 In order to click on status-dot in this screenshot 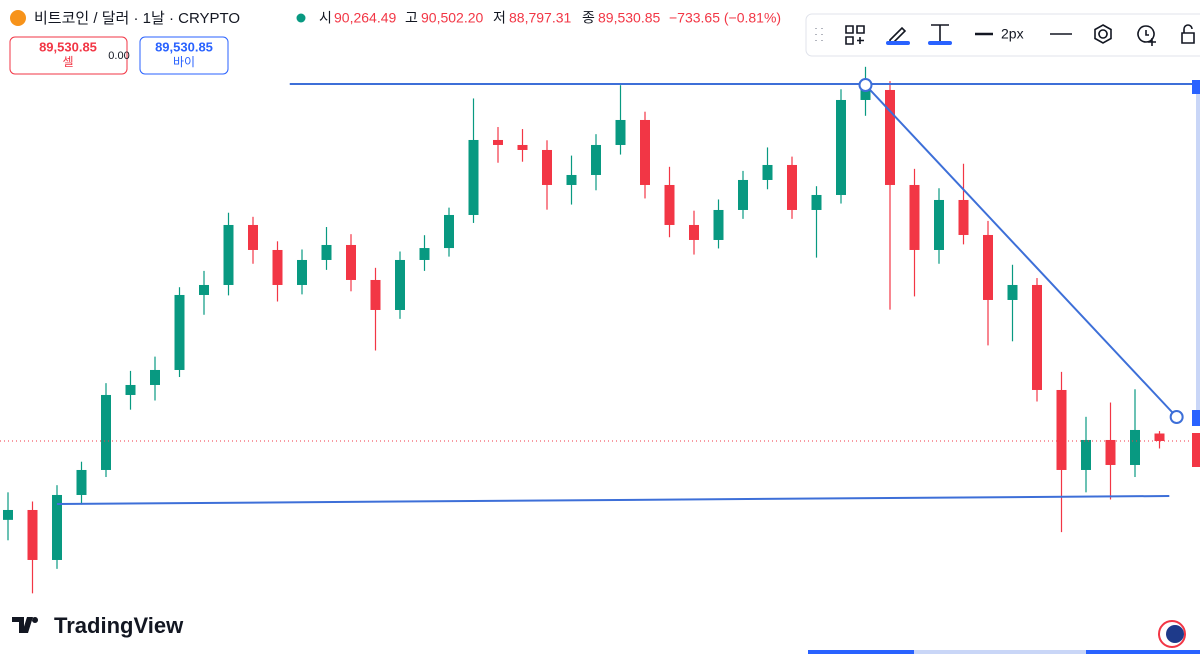, I will do `click(301, 18)`.